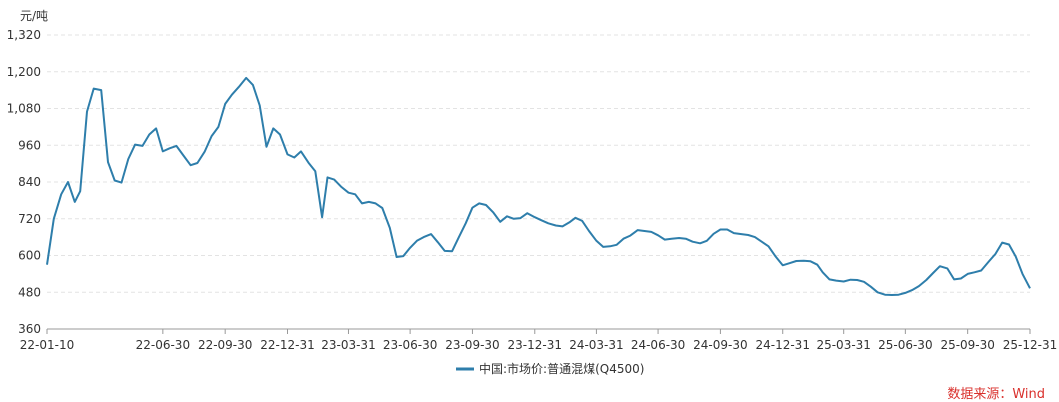  I want to click on x-tick-label: 24-03-31, so click(596, 345).